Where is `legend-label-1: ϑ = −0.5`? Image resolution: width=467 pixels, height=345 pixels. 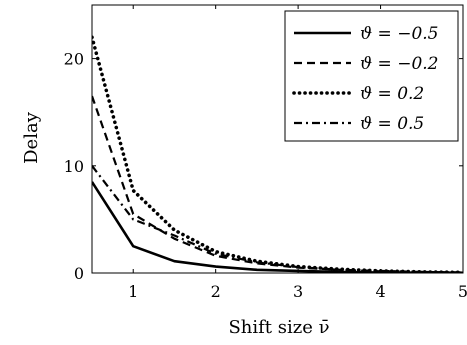
legend-label-1: ϑ = −0.5 is located at coordinates (399, 34).